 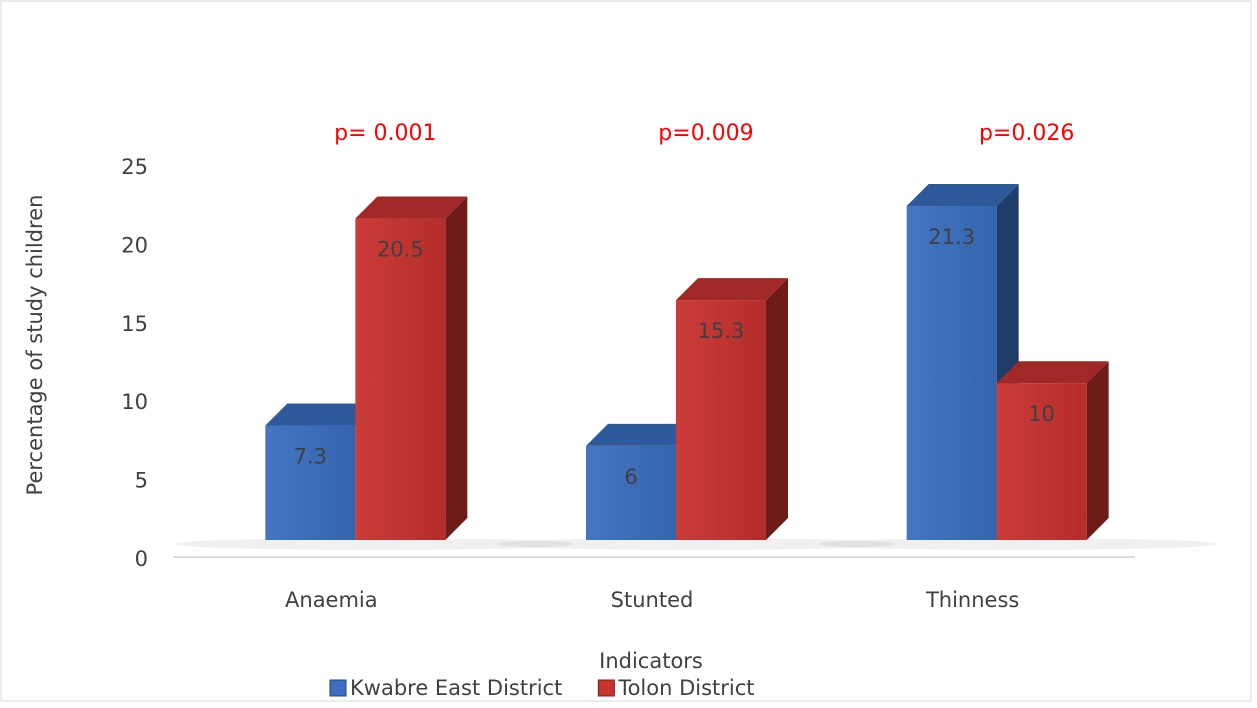 I want to click on data-label: 7.3, so click(x=310, y=457).